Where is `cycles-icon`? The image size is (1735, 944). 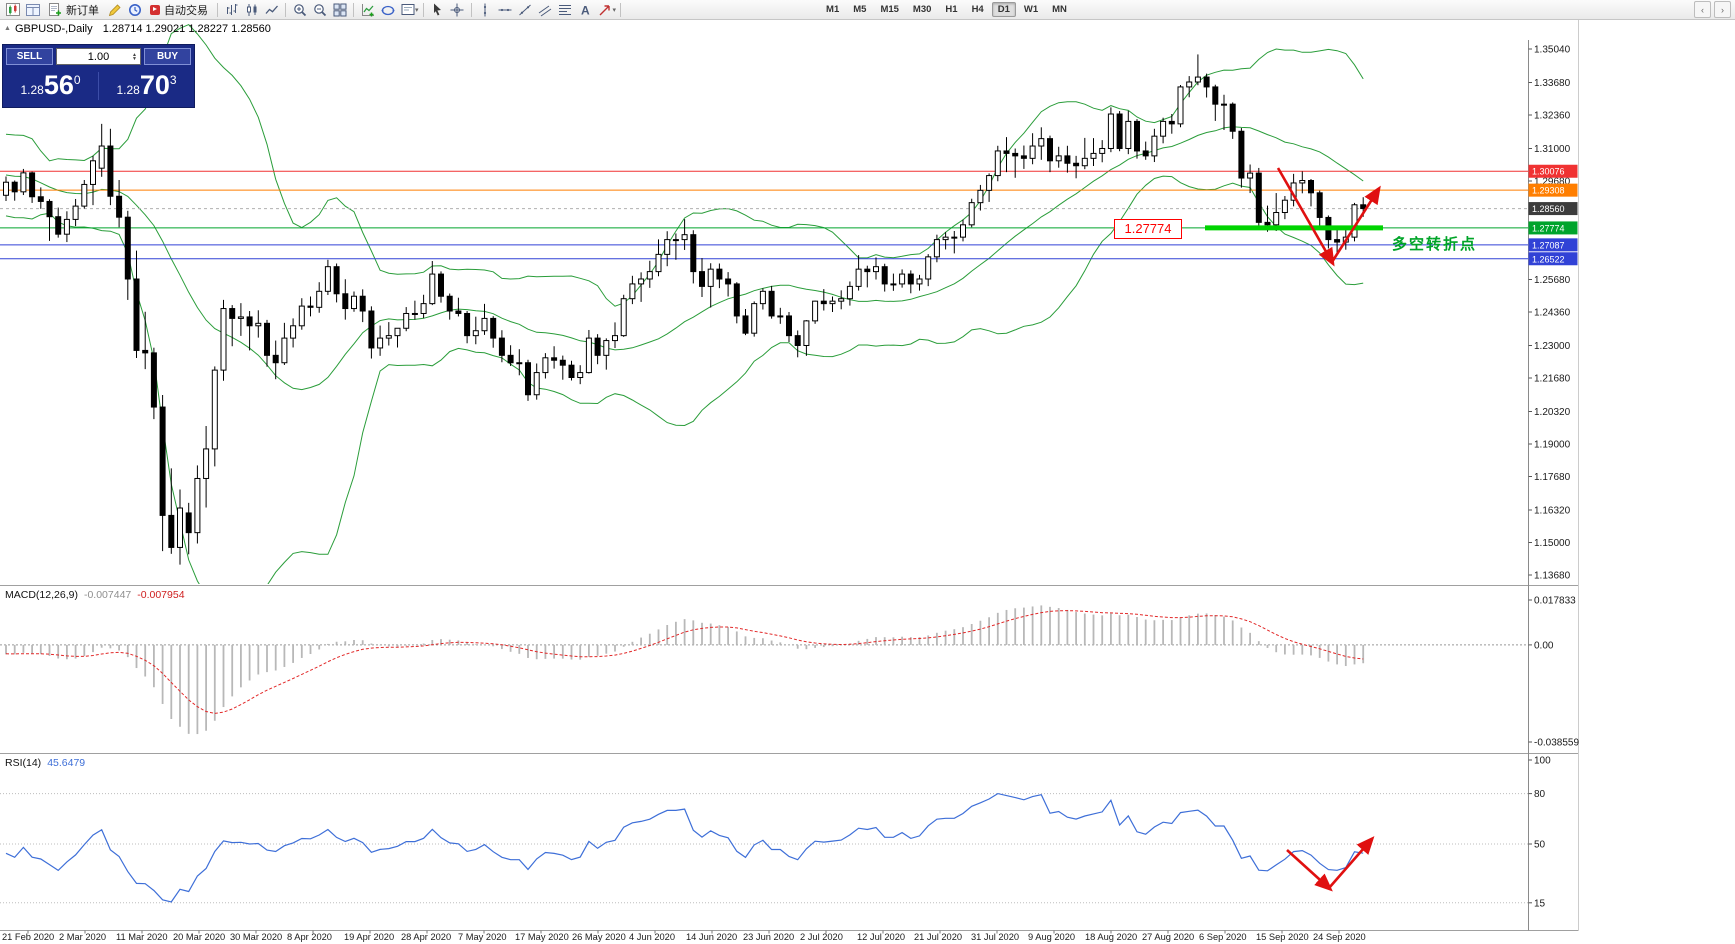 cycles-icon is located at coordinates (387, 9).